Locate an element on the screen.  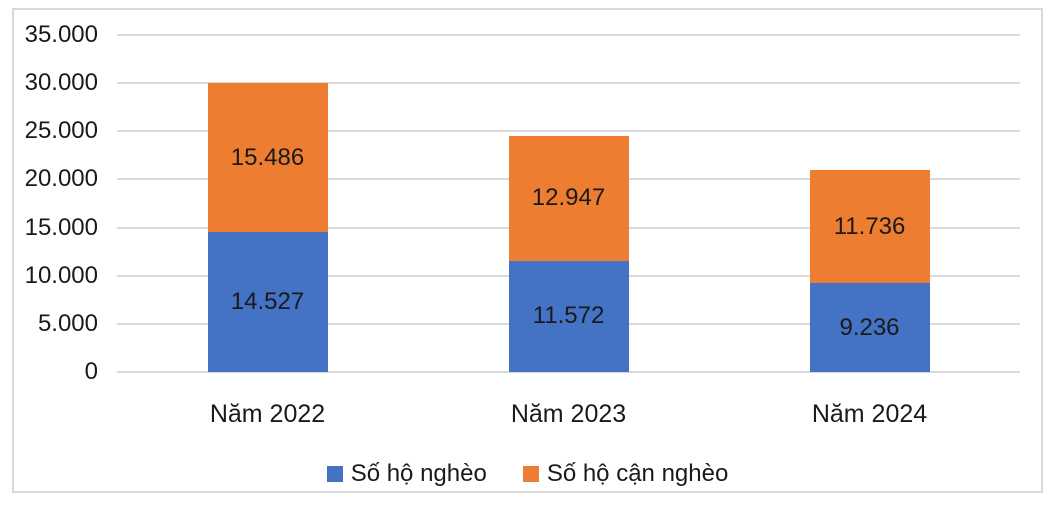
x-axis-category-label: Năm 2022 is located at coordinates (267, 413).